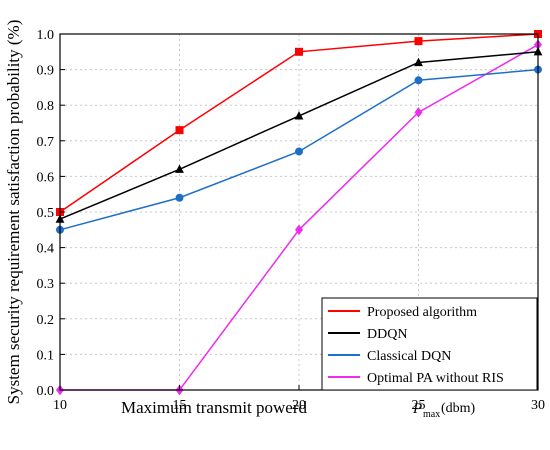  I want to click on x-axis-symbol: P, so click(417, 409).